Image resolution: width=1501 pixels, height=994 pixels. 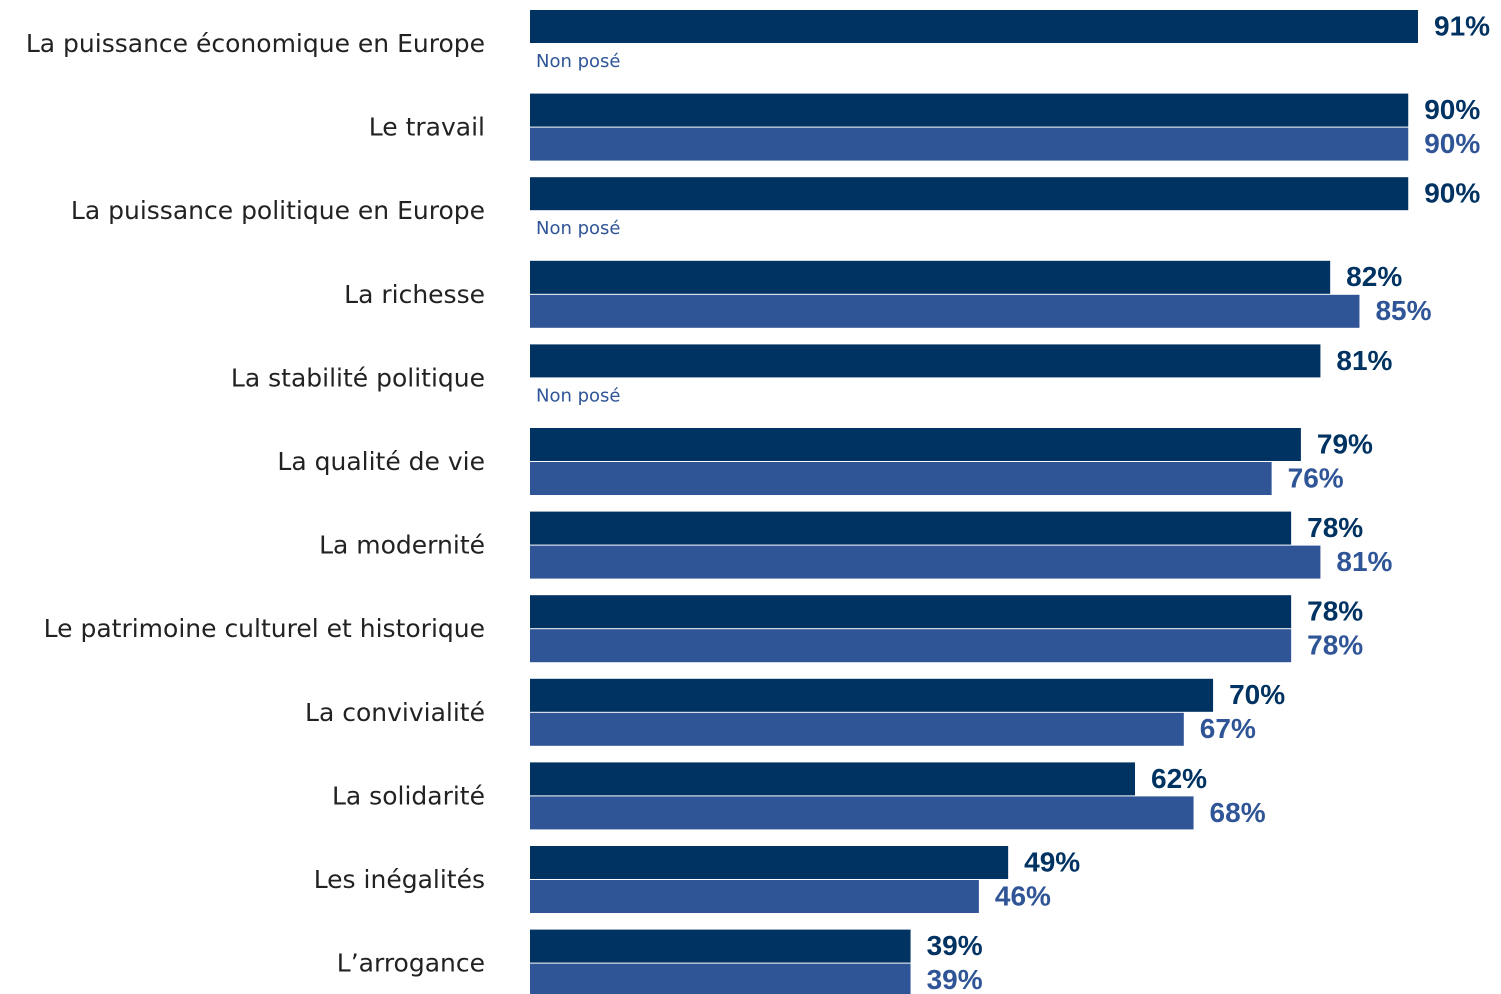 What do you see at coordinates (1403, 310) in the screenshot?
I see `value-label: 85%` at bounding box center [1403, 310].